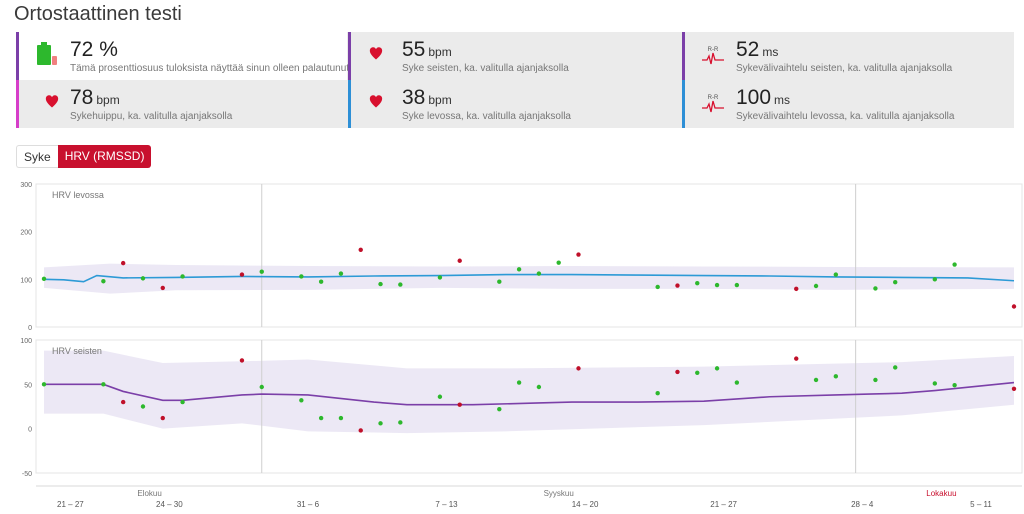 Image resolution: width=1024 pixels, height=514 pixels. I want to click on y-tick-label: 200, so click(26, 233).